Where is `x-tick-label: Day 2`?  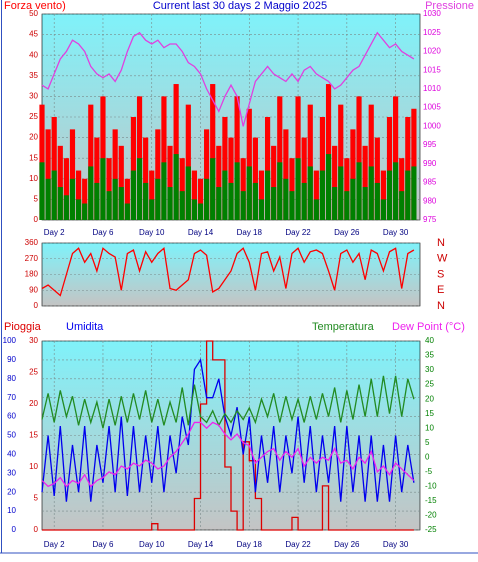
x-tick-label: Day 2 is located at coordinates (54, 232).